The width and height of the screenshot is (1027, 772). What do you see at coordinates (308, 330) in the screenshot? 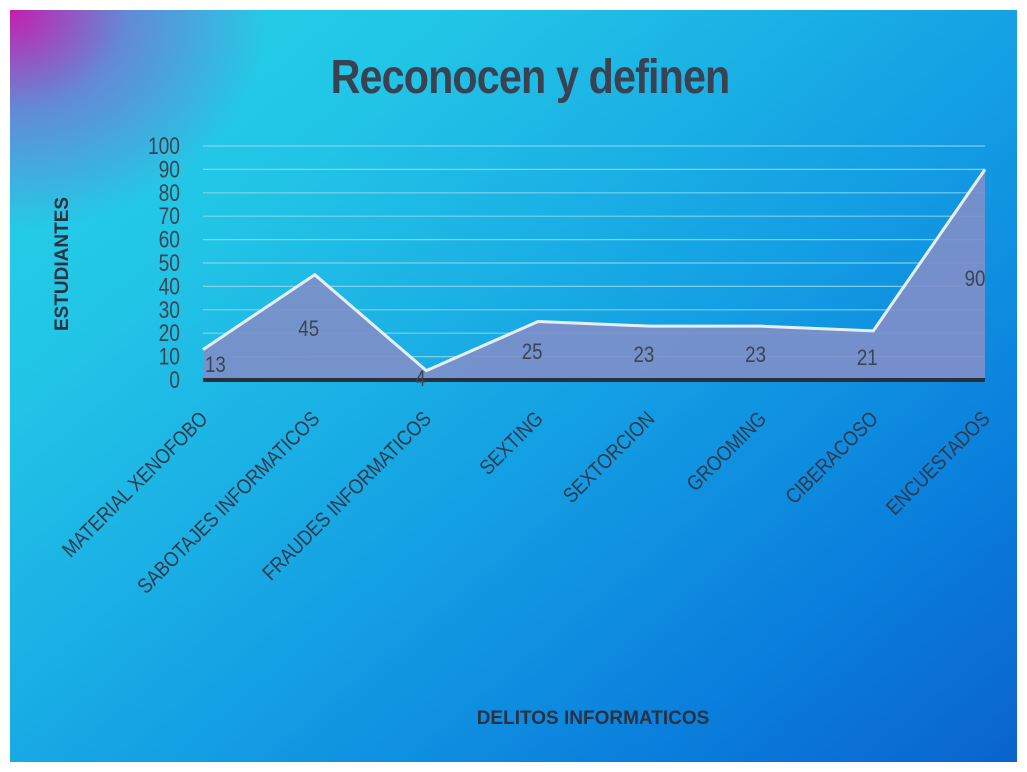
I see `data-label: 45` at bounding box center [308, 330].